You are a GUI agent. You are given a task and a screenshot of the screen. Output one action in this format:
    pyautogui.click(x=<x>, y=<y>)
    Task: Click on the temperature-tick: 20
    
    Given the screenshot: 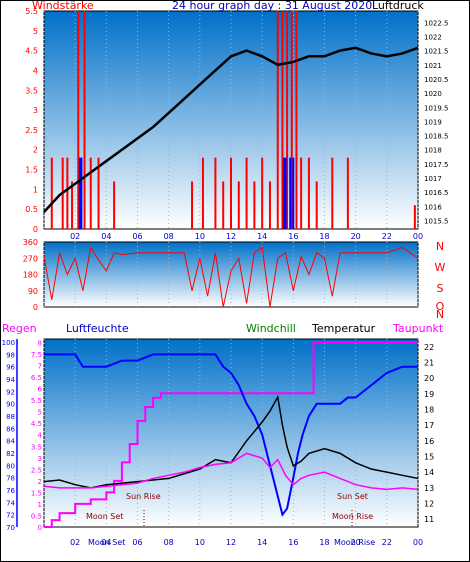 What is the action you would take?
    pyautogui.click(x=429, y=378)
    